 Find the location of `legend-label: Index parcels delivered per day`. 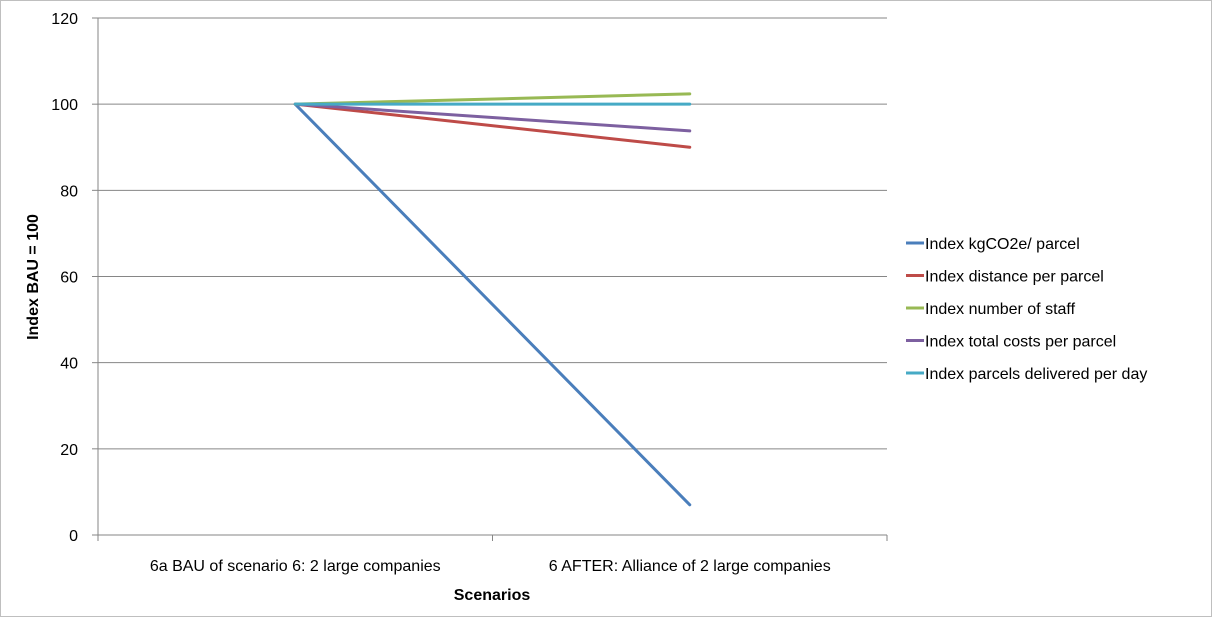

legend-label: Index parcels delivered per day is located at coordinates (1036, 374).